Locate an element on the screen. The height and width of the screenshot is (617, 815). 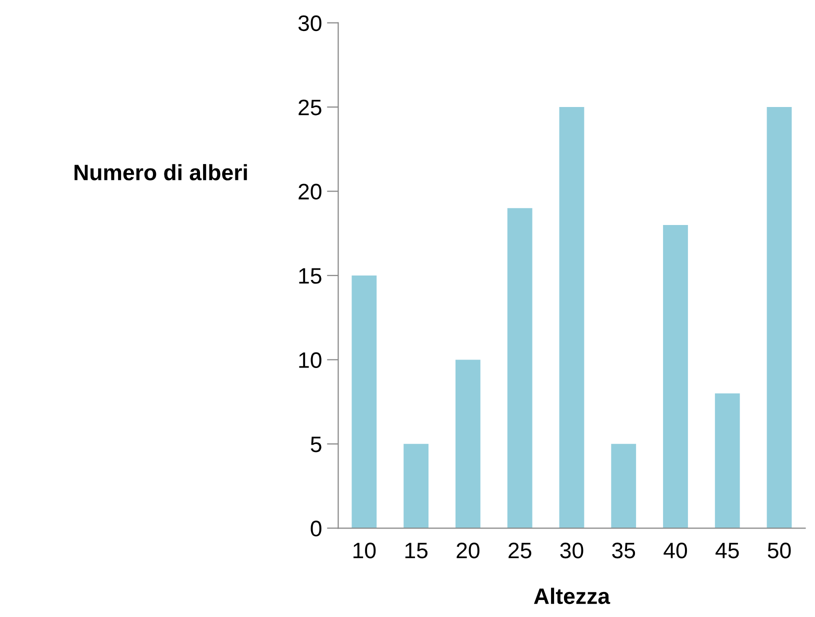
y-tick-label: 15 is located at coordinates (310, 276).